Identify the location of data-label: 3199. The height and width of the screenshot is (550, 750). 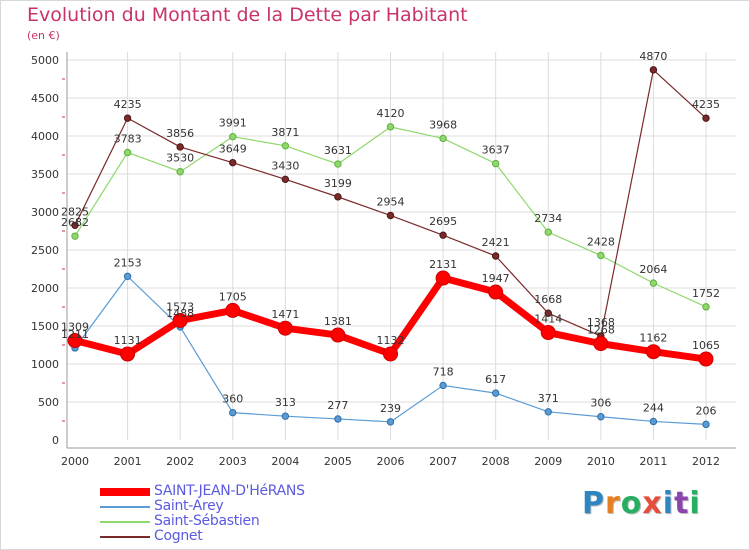
(338, 183).